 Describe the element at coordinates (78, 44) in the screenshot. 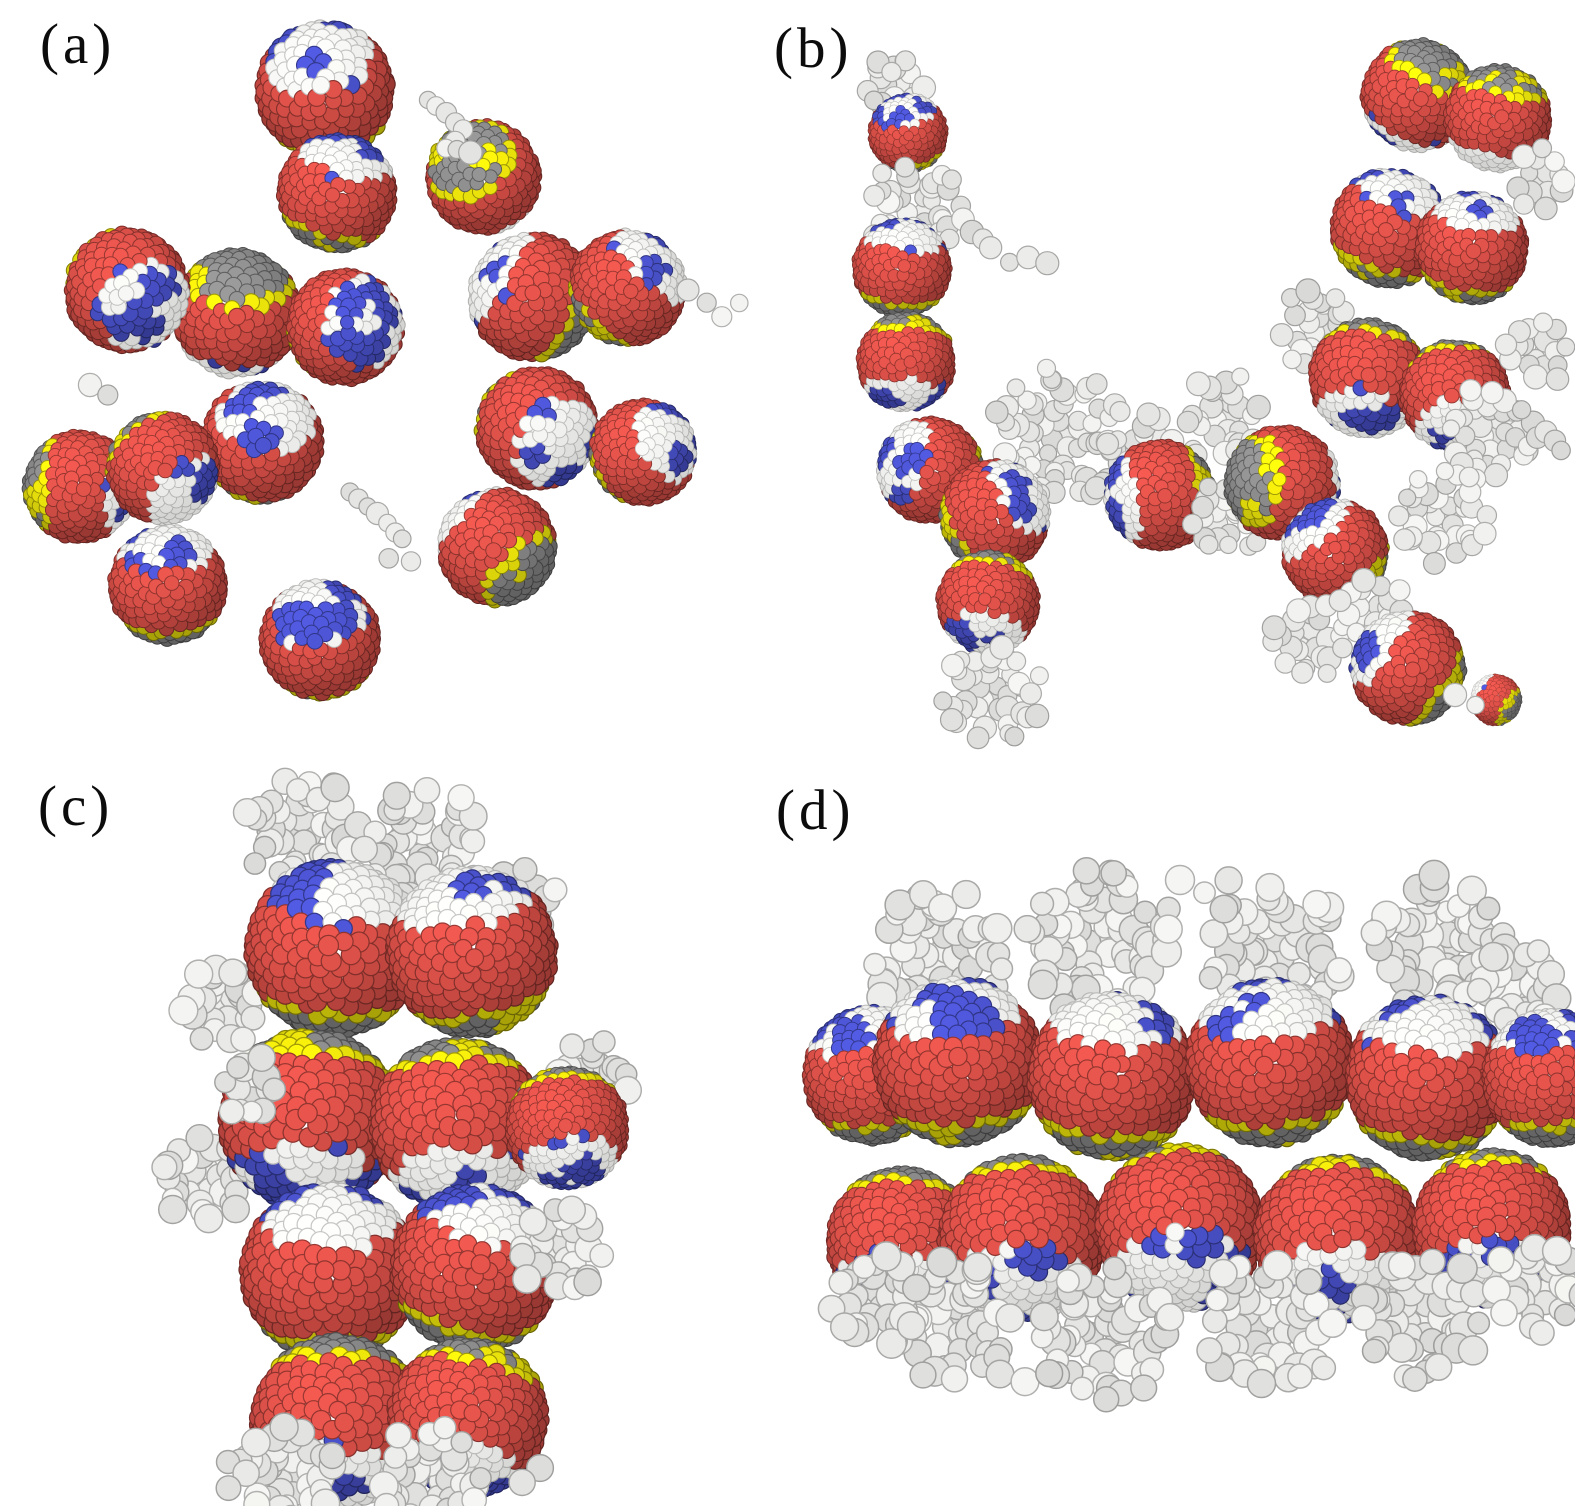

I see `panel-a-label: (a)` at that location.